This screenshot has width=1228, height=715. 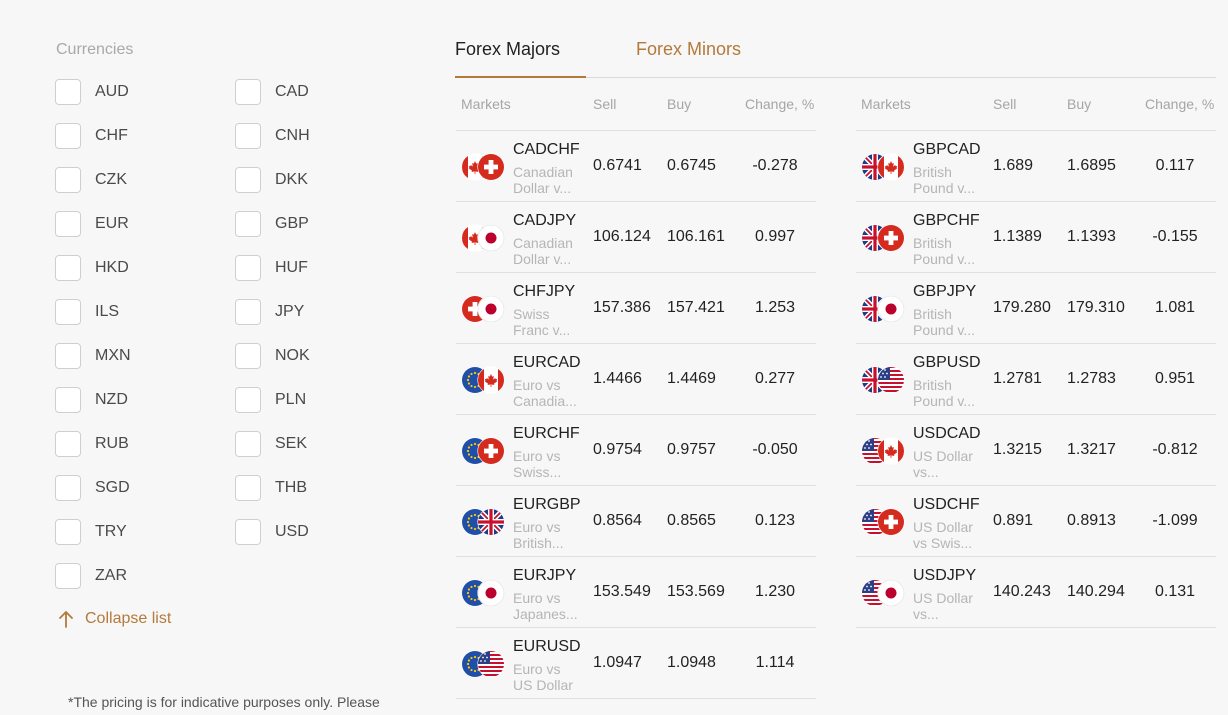 I want to click on currency-option-jpy: JPY, so click(x=269, y=312).